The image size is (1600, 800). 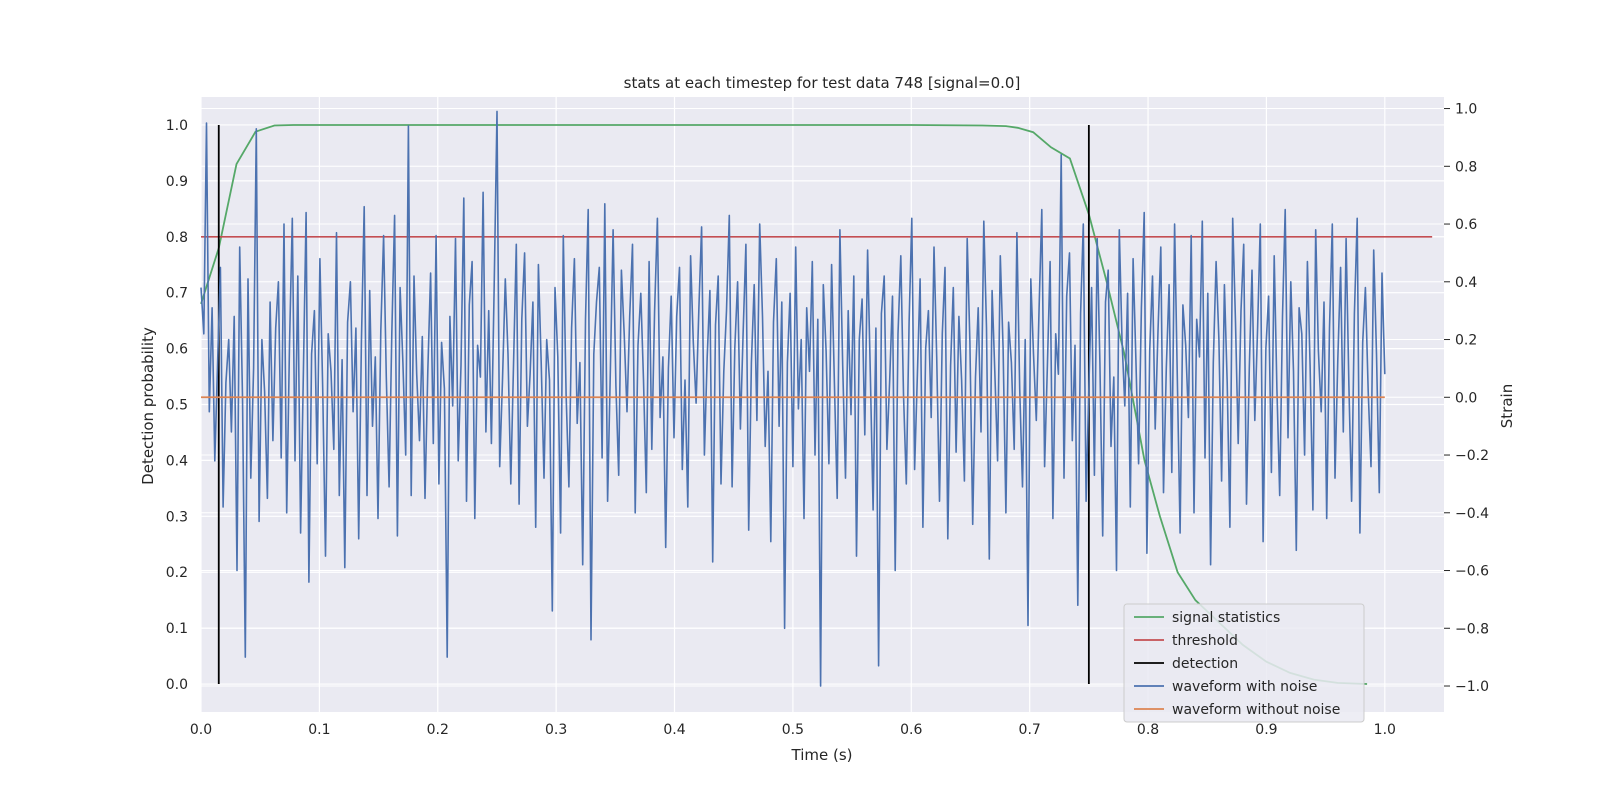 I want to click on right-y-tick-label: 1.0, so click(x=1466, y=110).